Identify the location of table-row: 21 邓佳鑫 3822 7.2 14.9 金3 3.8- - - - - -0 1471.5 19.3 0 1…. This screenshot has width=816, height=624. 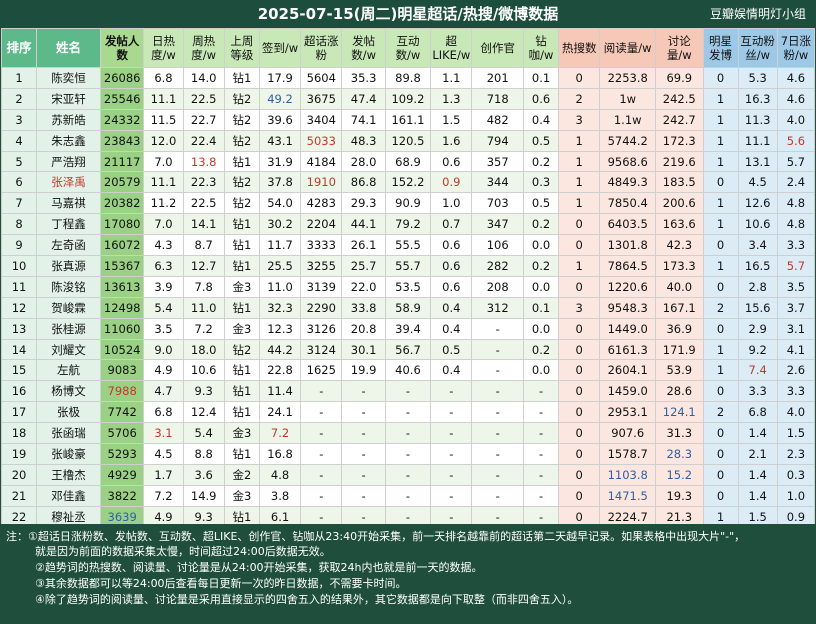
(408, 495).